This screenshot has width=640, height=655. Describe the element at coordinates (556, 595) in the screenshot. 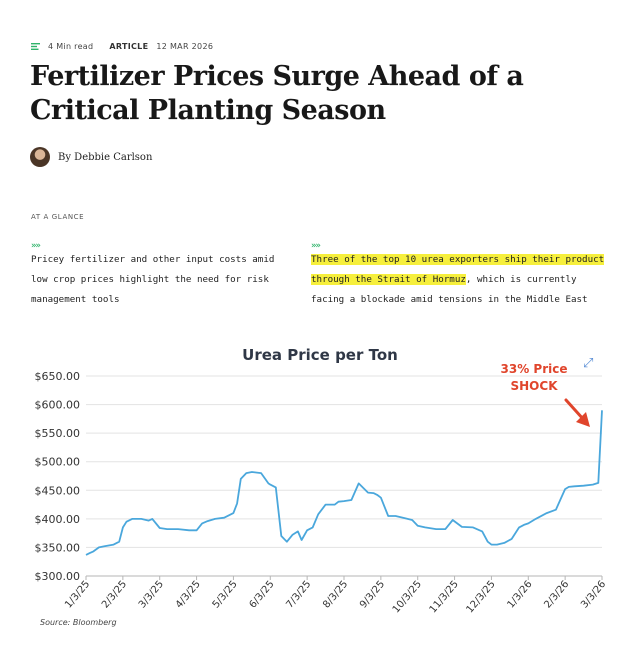

I see `x-tick-label: 2/3/26` at that location.